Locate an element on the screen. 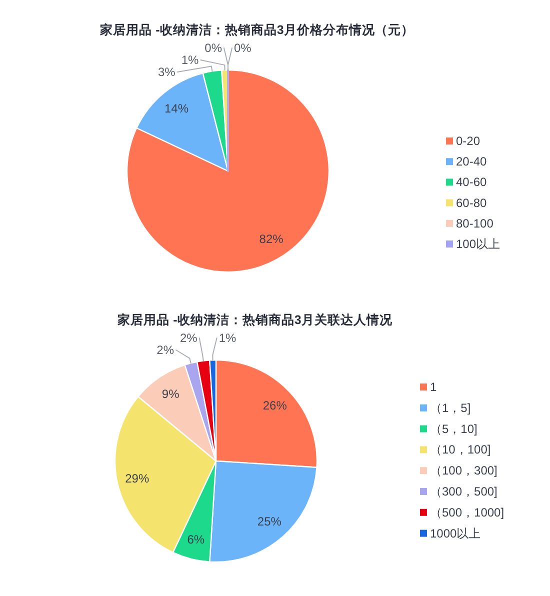 This screenshot has height=596, width=550. data-label: 26% is located at coordinates (275, 405).